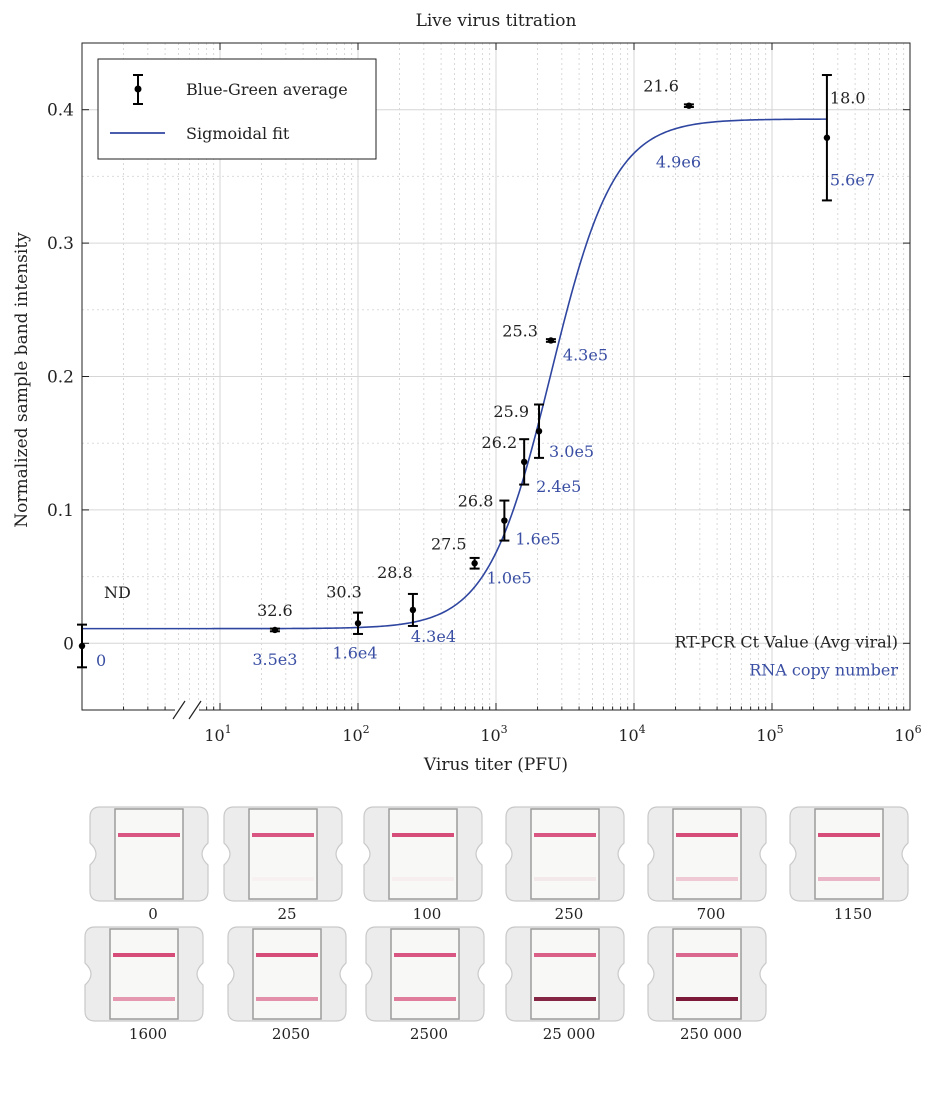  I want to click on legend-box, so click(237, 109).